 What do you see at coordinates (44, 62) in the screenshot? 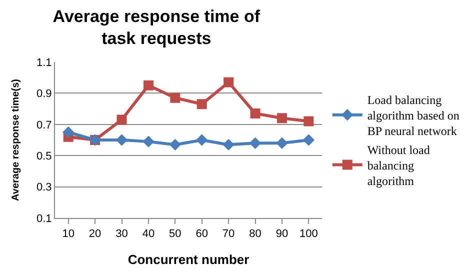
I see `y-tick-label: 1.1` at bounding box center [44, 62].